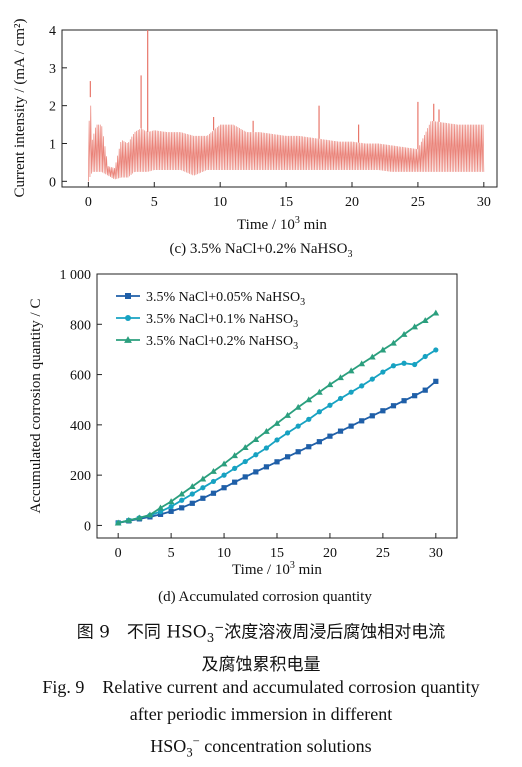  What do you see at coordinates (224, 553) in the screenshot?
I see `x-tick-label-d: 10` at bounding box center [224, 553].